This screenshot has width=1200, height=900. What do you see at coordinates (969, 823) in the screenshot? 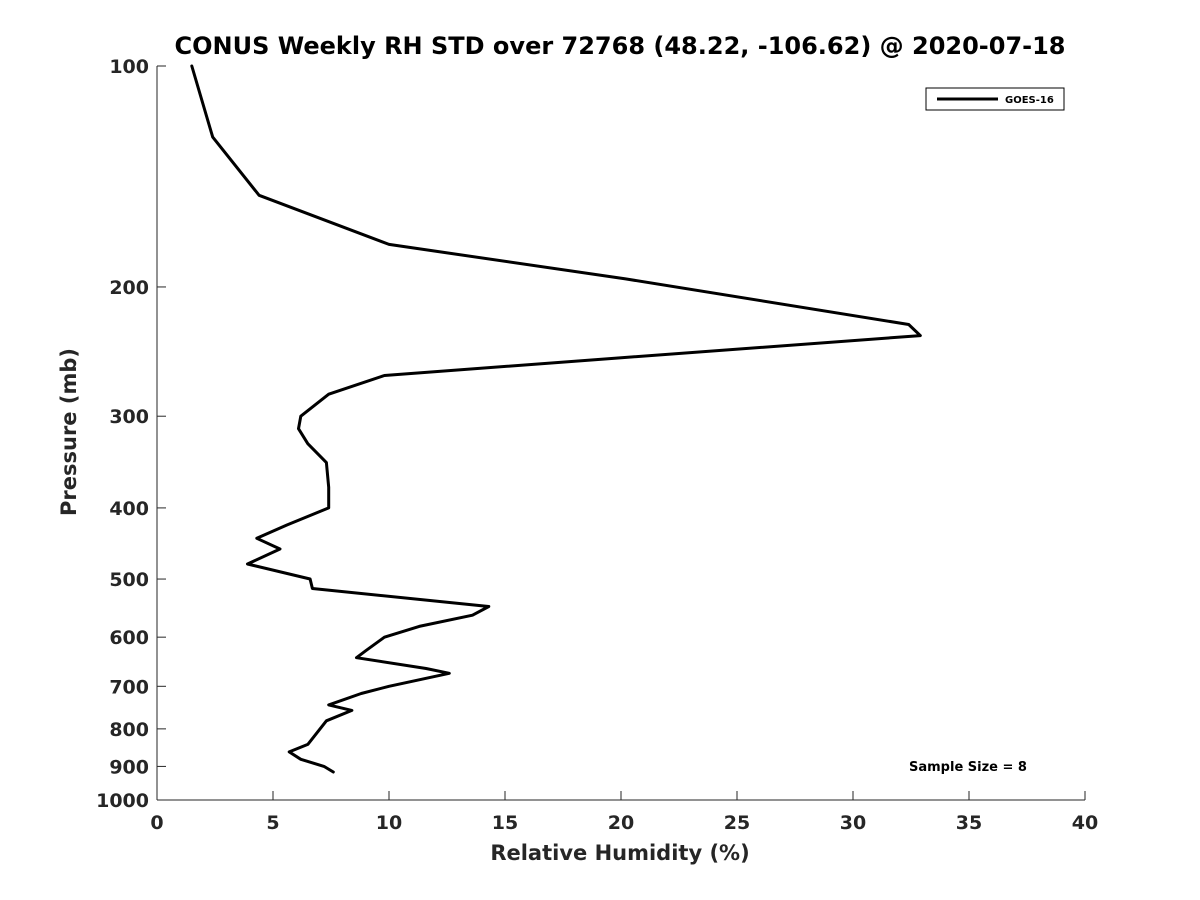
I see `x-tick-label: 35` at bounding box center [969, 823].